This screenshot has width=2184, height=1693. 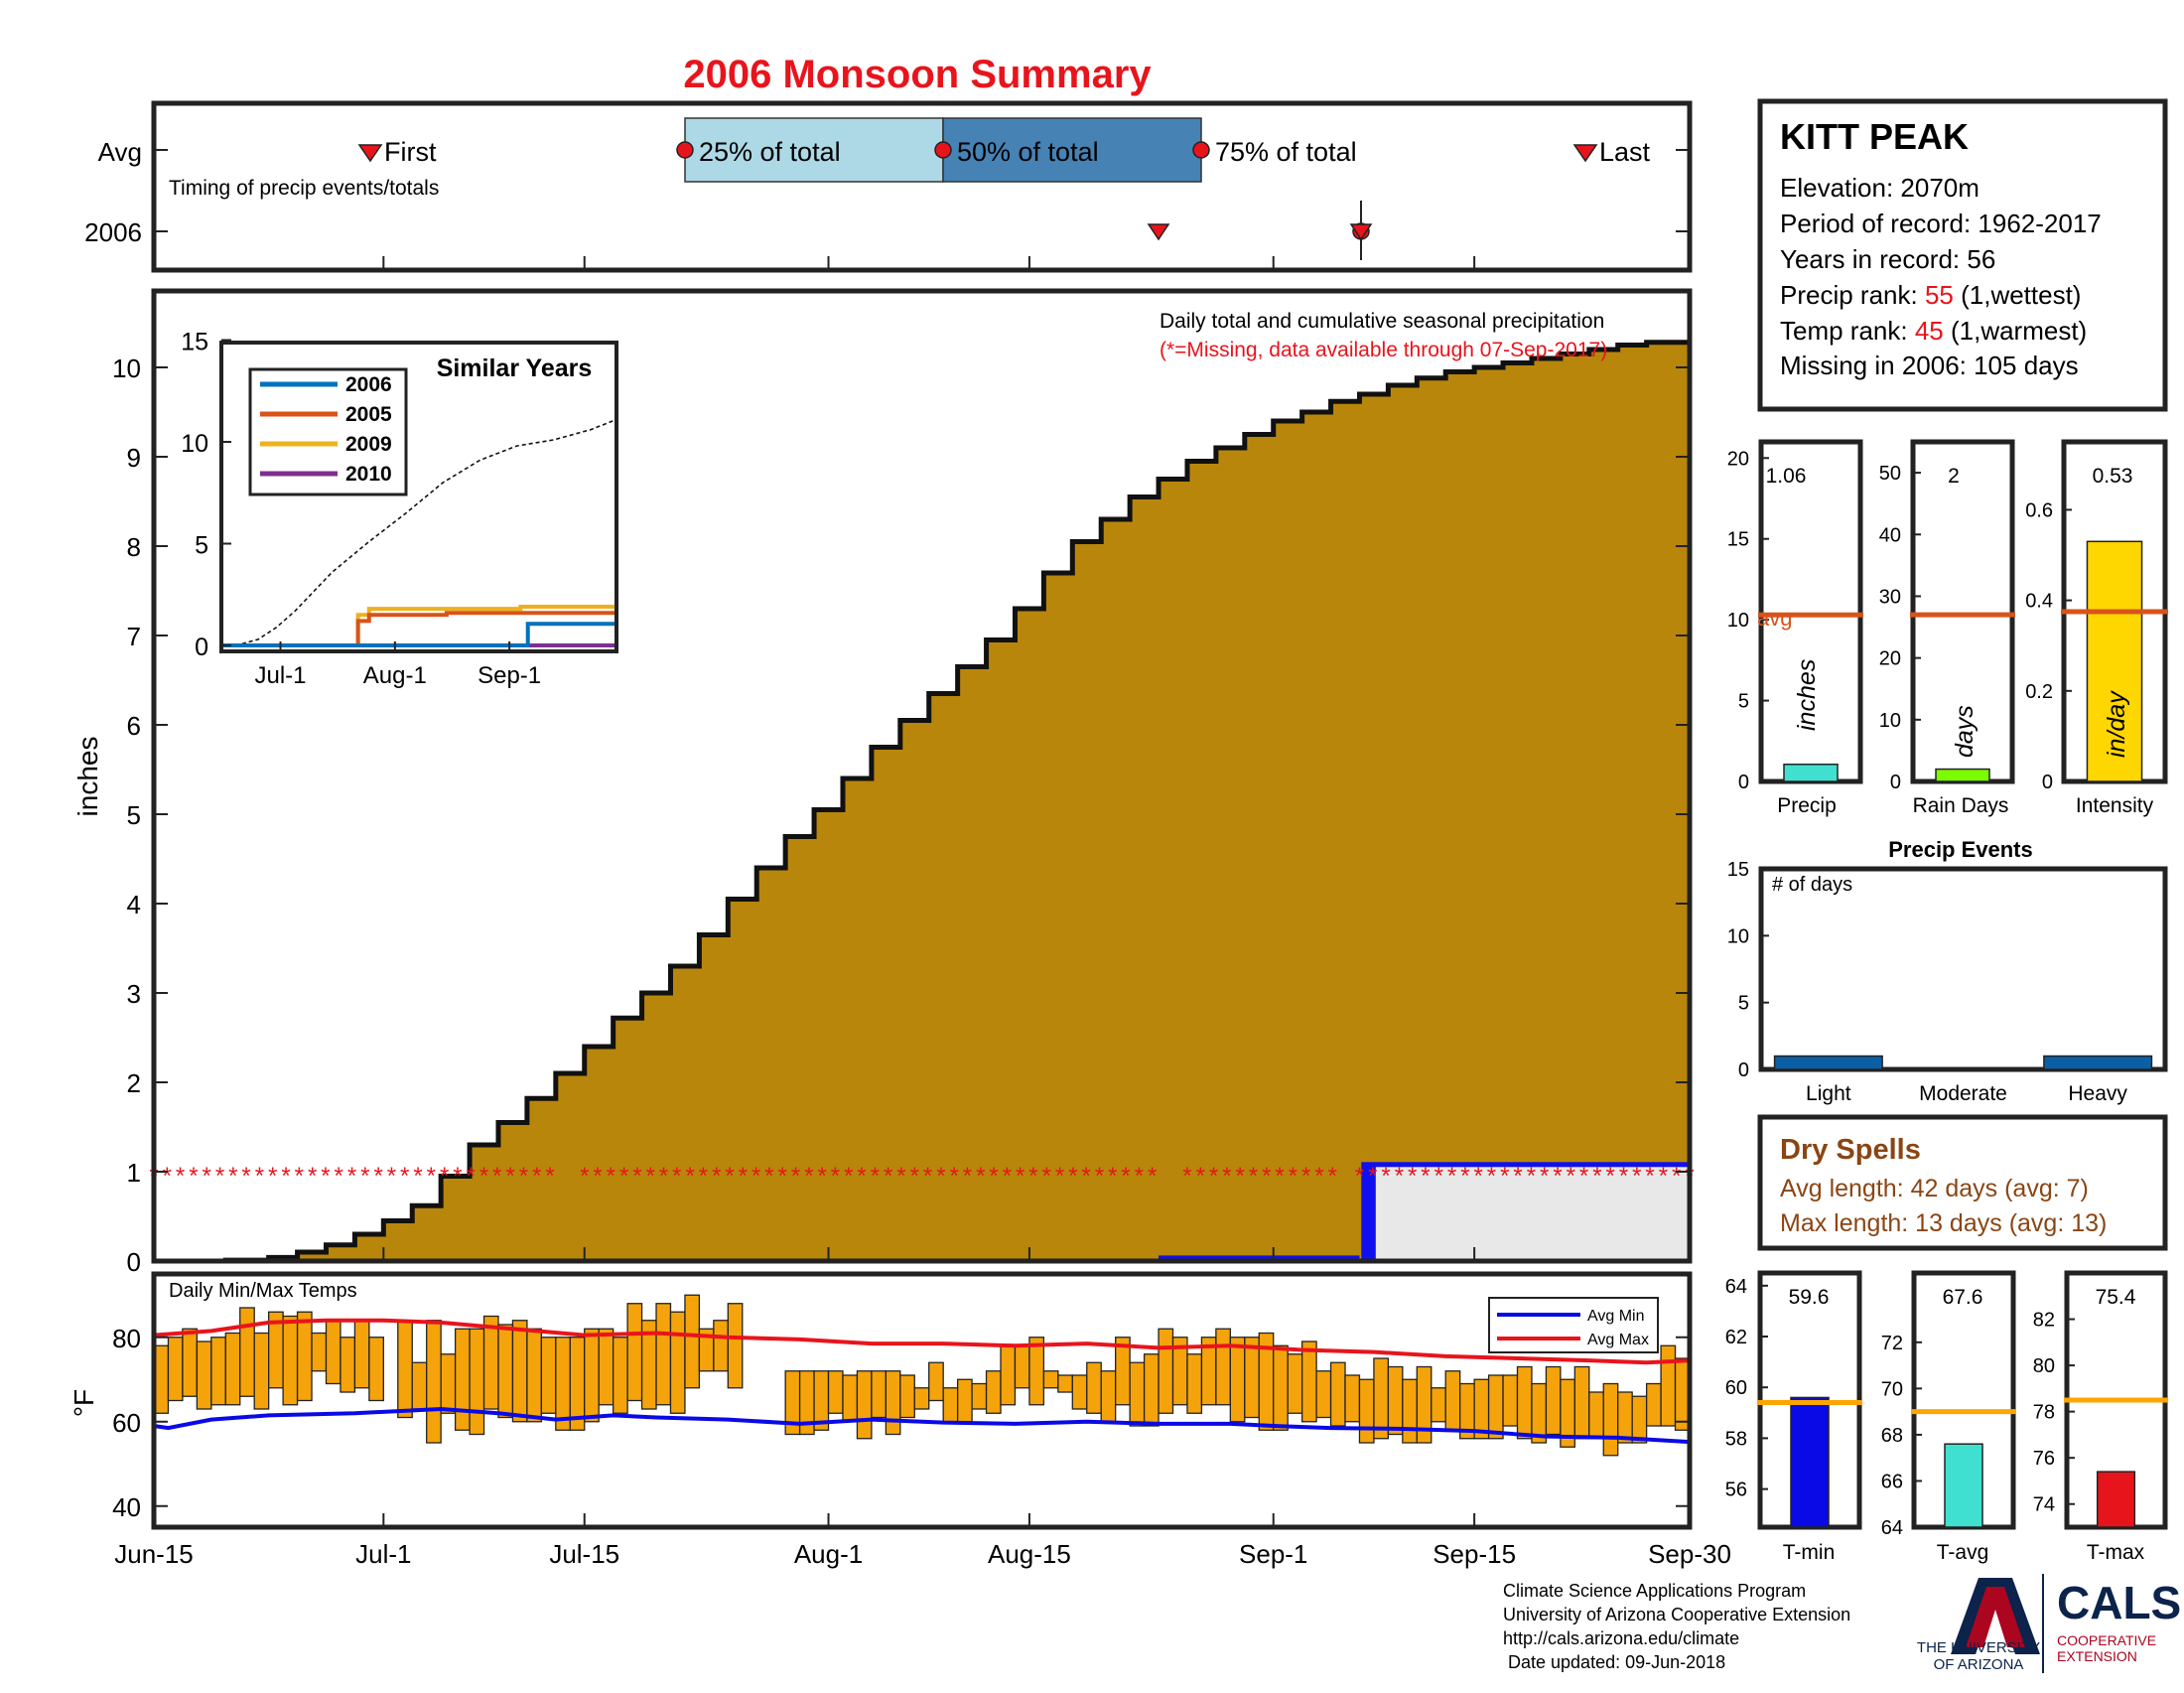 What do you see at coordinates (1963, 1297) in the screenshot?
I see `tavg-stat-value: 67.6` at bounding box center [1963, 1297].